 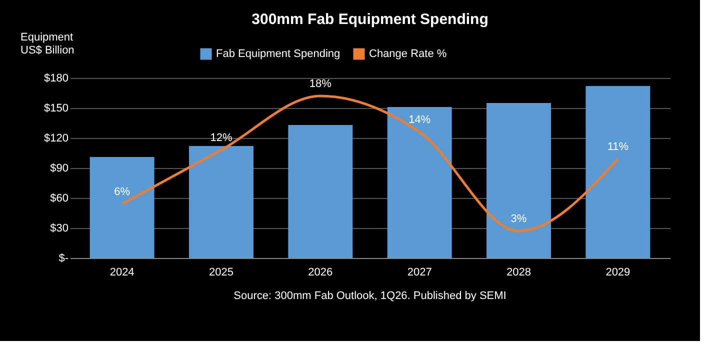 What do you see at coordinates (419, 272) in the screenshot?
I see `x-tick-label: 2027` at bounding box center [419, 272].